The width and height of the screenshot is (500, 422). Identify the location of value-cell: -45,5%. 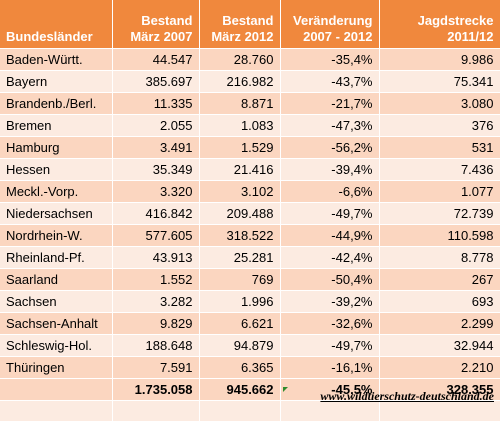
(330, 389).